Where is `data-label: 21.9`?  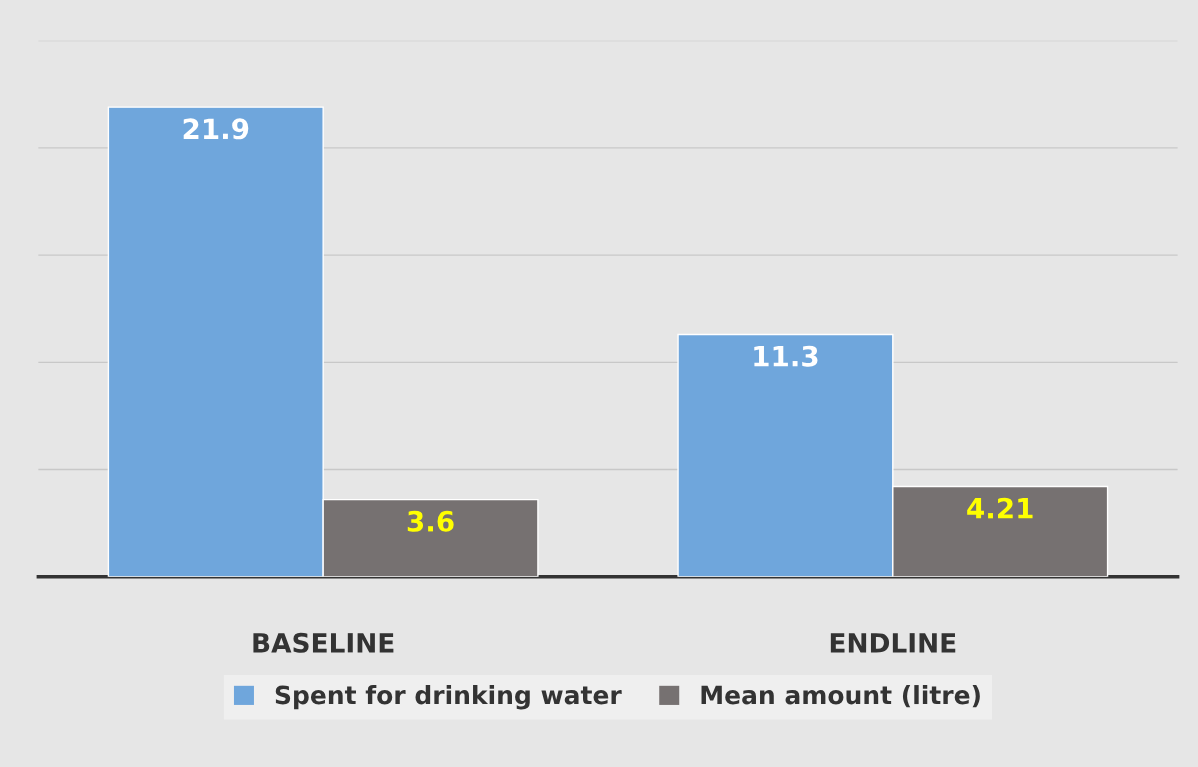
data-label: 21.9 is located at coordinates (216, 129).